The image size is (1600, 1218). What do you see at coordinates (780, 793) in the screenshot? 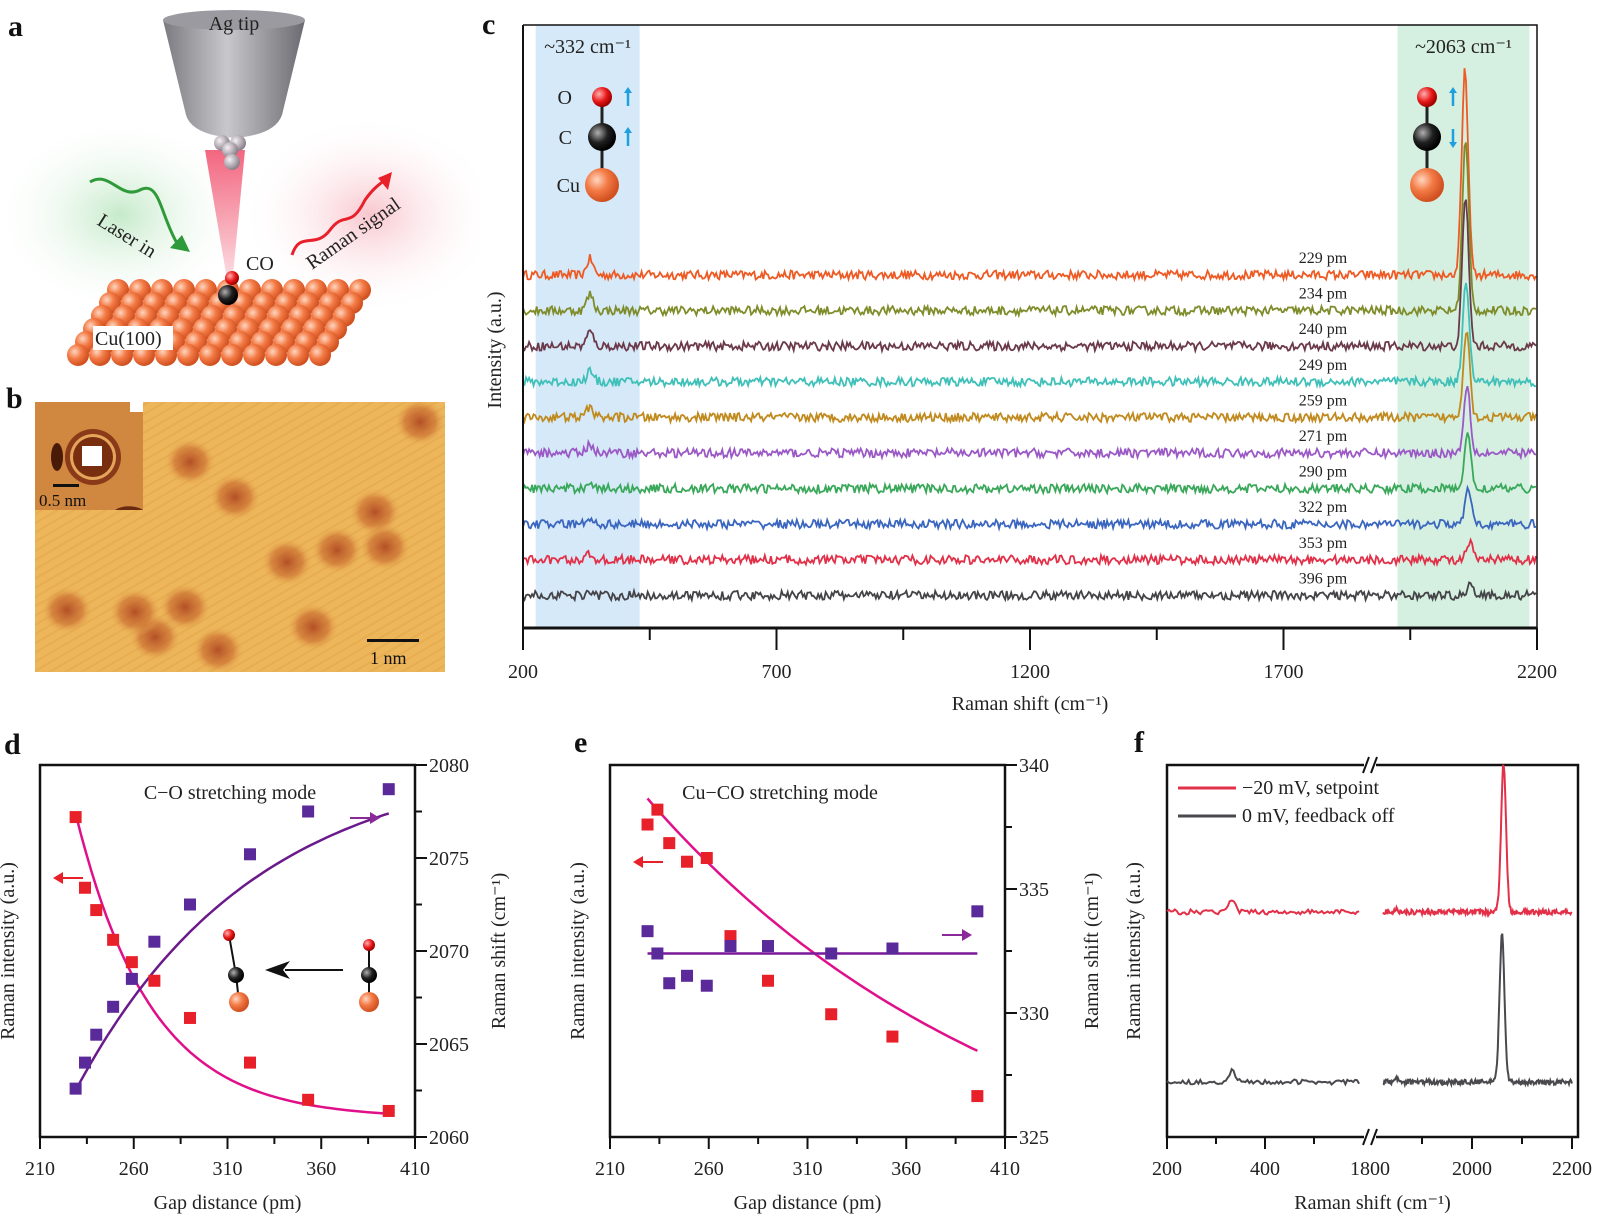
I see `chart-title: Cu−CO stretching mode` at bounding box center [780, 793].